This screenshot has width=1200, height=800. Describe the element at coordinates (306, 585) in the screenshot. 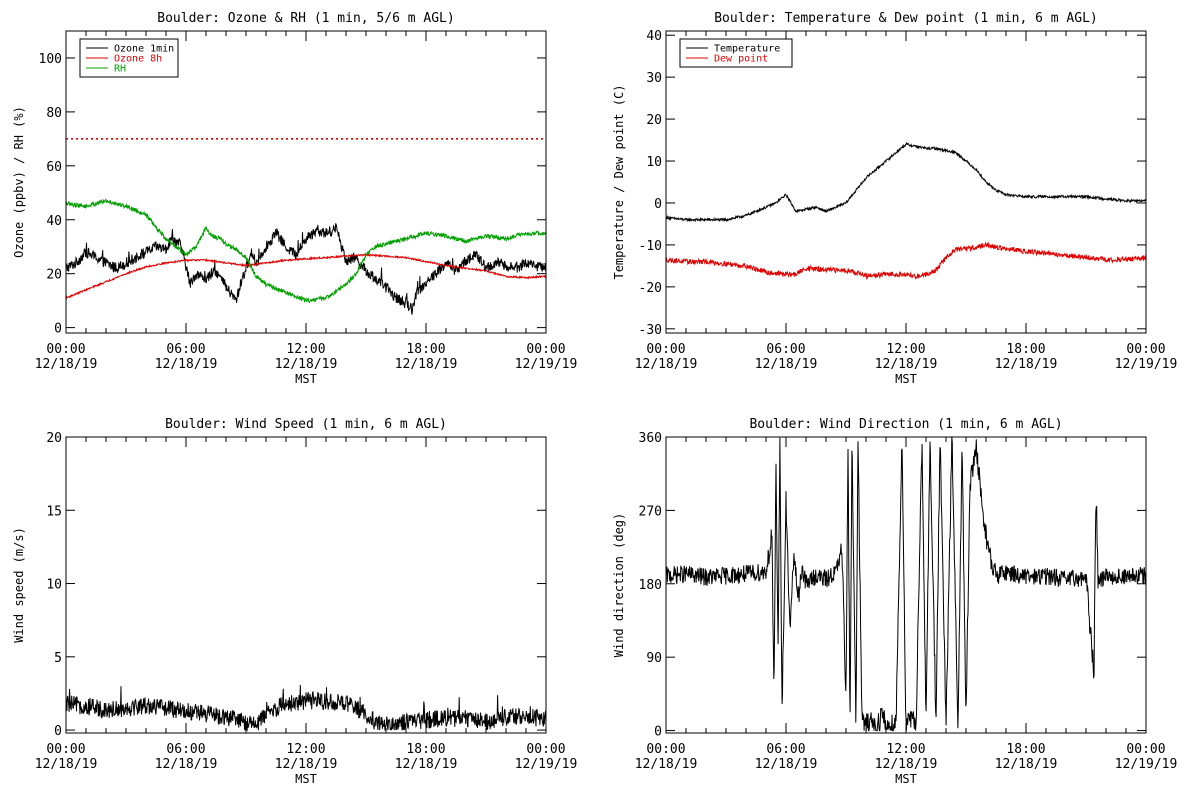

I see `plot-frame` at that location.